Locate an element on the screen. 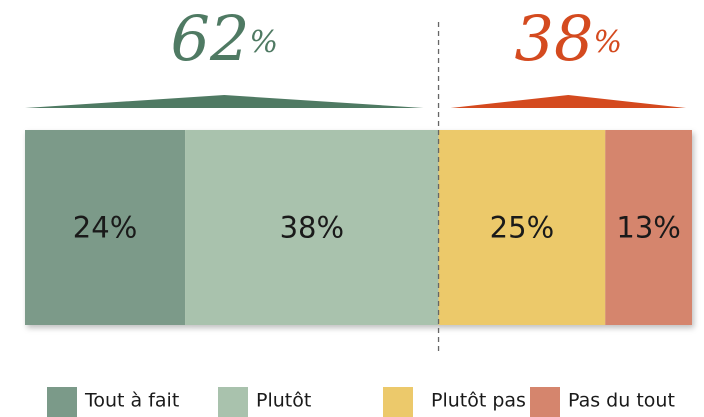 This screenshot has width=704, height=417. value-label: 25% is located at coordinates (522, 228).